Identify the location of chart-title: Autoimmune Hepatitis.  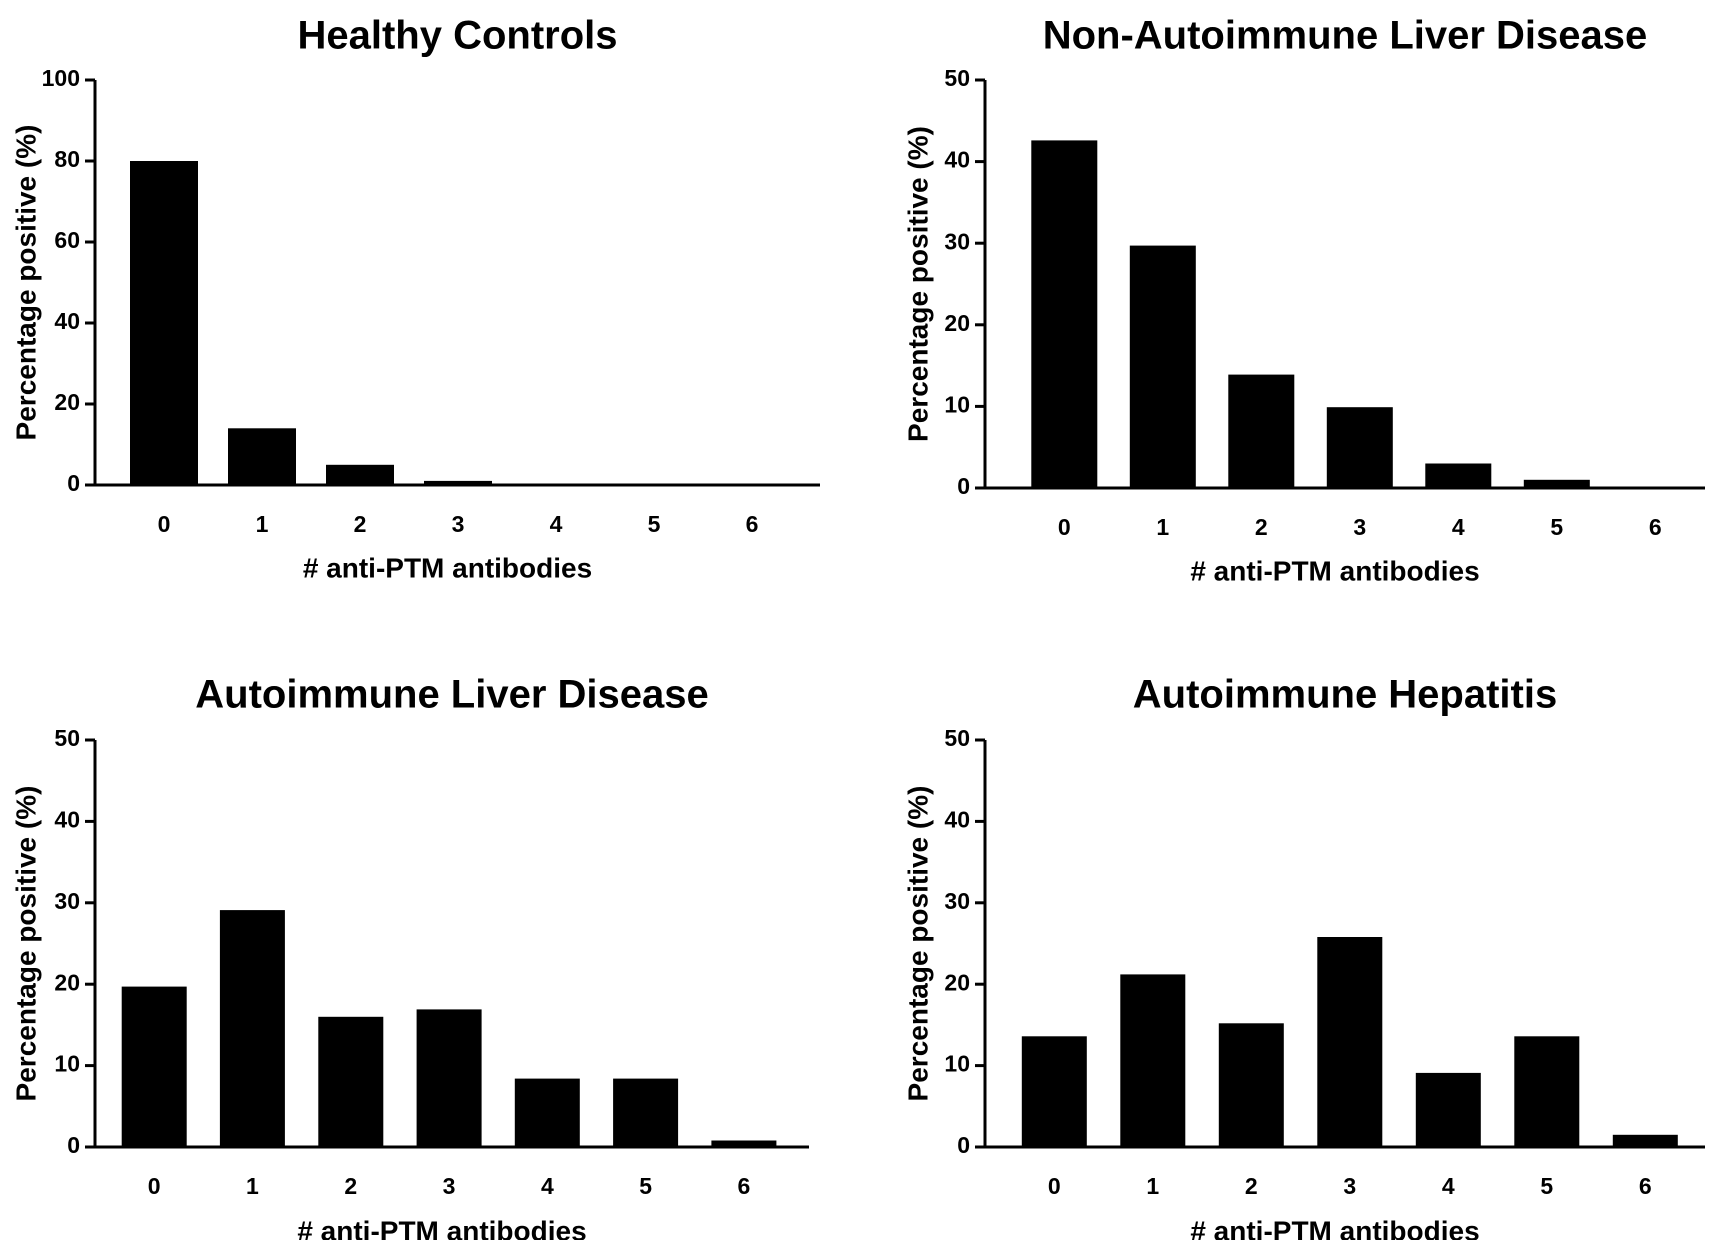
(1345, 695).